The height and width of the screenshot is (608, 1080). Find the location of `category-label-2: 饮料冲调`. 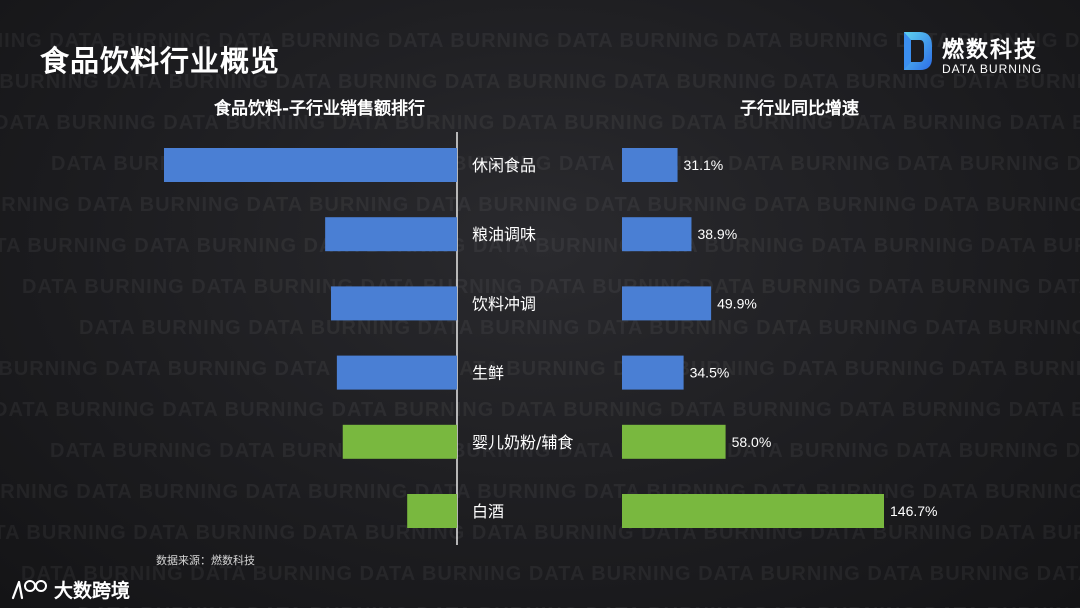

category-label-2: 饮料冲调 is located at coordinates (504, 303).